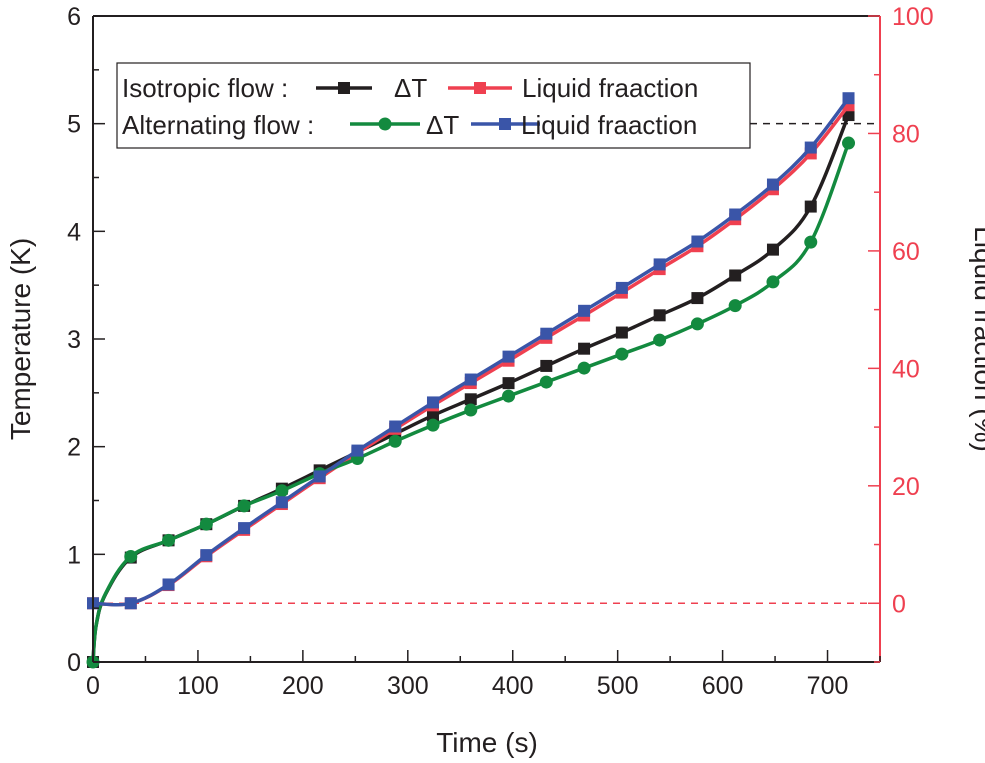 Image resolution: width=985 pixels, height=763 pixels. Describe the element at coordinates (20, 339) in the screenshot. I see `y-axis-title: Temperature (K)` at that location.